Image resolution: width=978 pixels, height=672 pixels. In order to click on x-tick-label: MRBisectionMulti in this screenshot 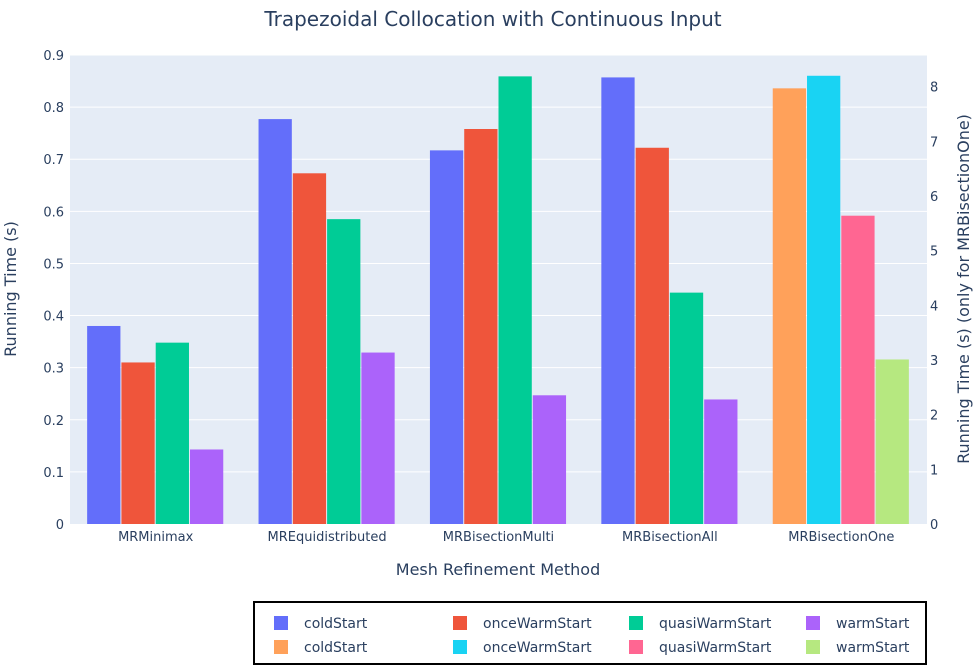, I will do `click(498, 537)`.